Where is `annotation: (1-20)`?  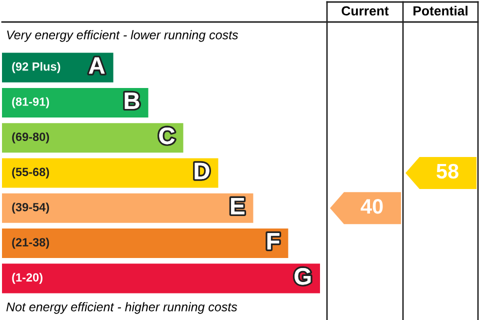 annotation: (1-20) is located at coordinates (27, 278).